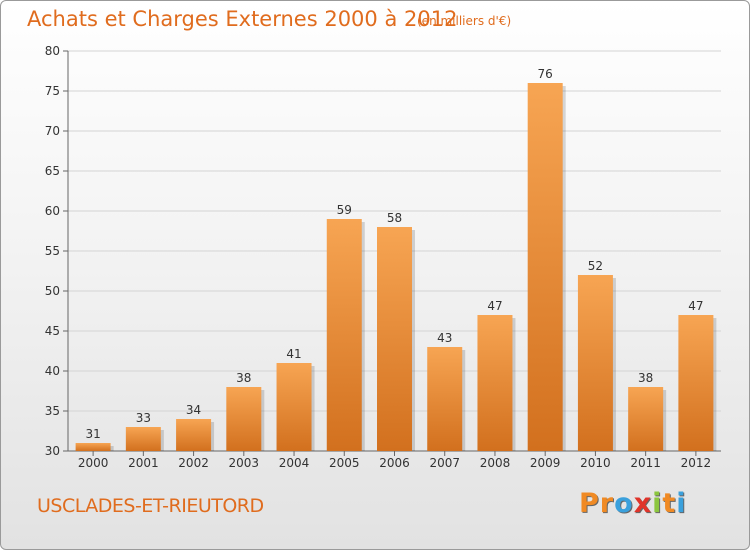 The image size is (750, 550). What do you see at coordinates (669, 503) in the screenshot?
I see `logo-letter: t` at bounding box center [669, 503].